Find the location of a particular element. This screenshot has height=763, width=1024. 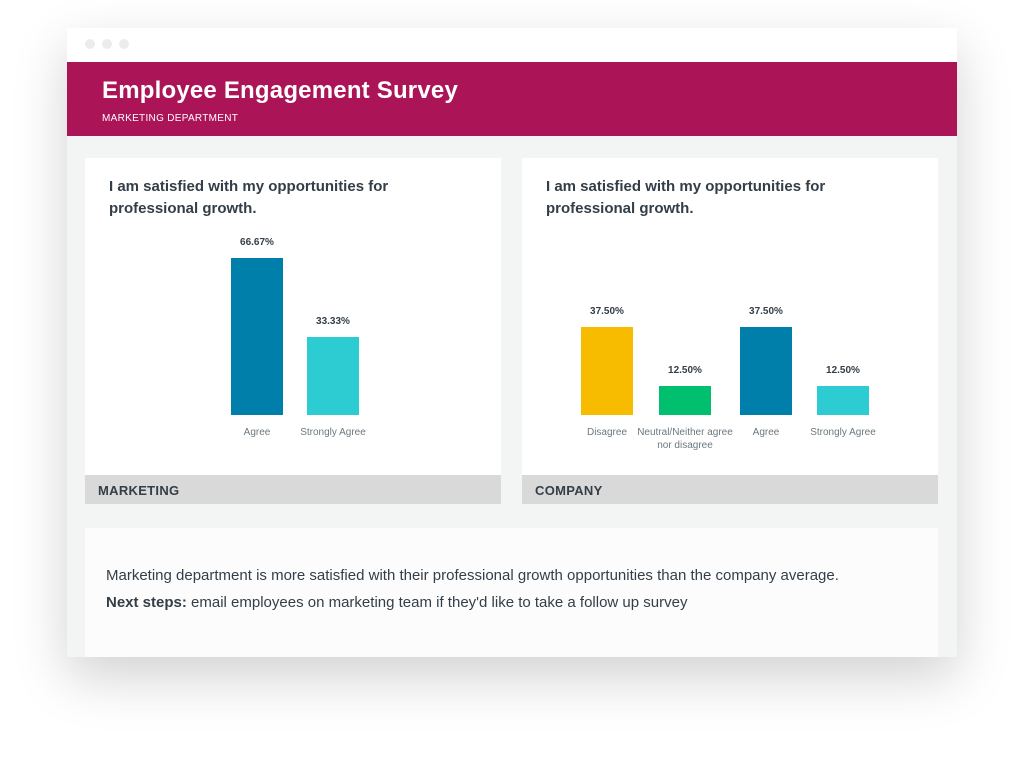

window-topbar is located at coordinates (512, 45).